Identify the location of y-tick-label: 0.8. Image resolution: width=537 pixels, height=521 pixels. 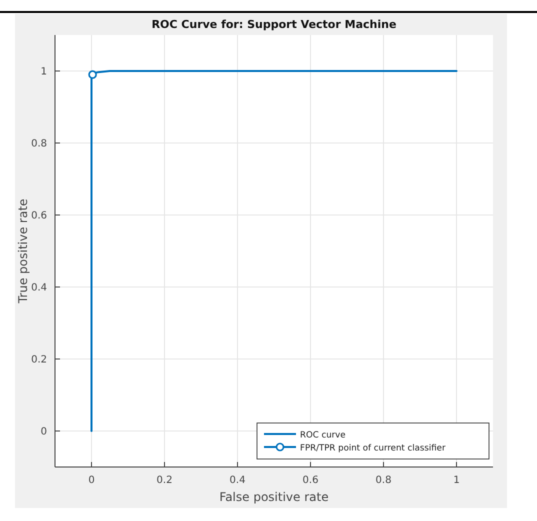
(39, 144).